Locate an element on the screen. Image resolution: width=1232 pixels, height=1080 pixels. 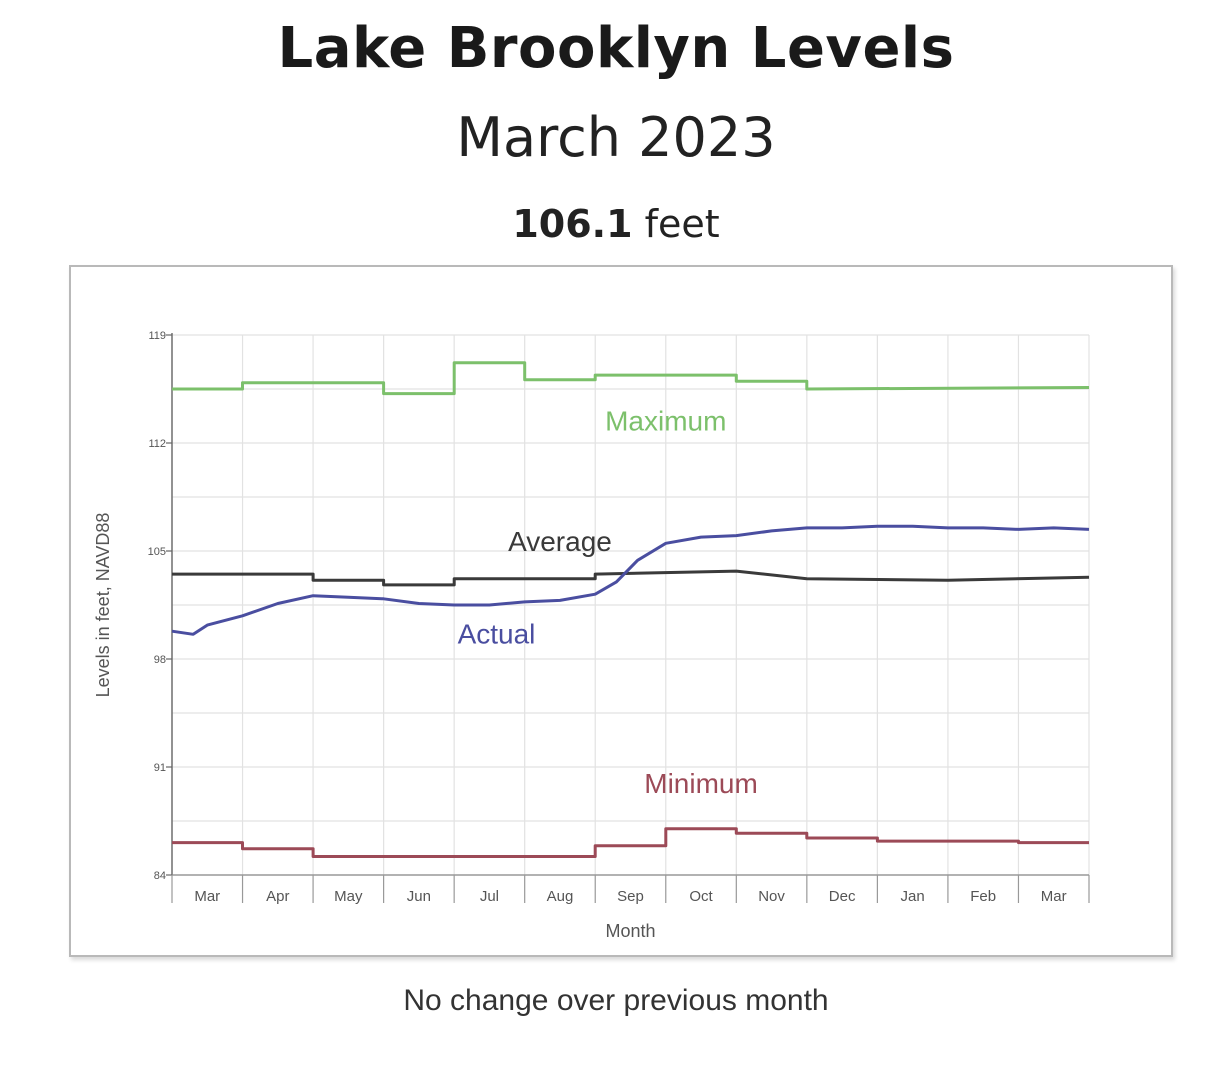
series-label-actual: Actual is located at coordinates (497, 634).